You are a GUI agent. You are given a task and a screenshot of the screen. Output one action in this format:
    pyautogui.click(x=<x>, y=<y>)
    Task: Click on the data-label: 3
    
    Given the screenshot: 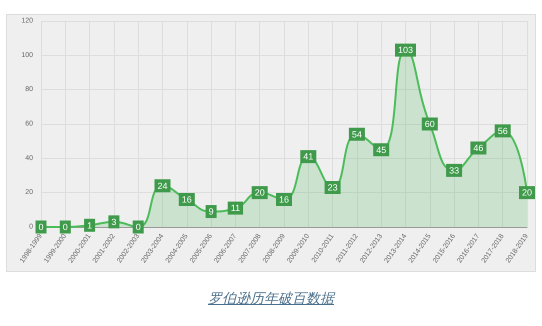 What is the action you would take?
    pyautogui.click(x=113, y=221)
    